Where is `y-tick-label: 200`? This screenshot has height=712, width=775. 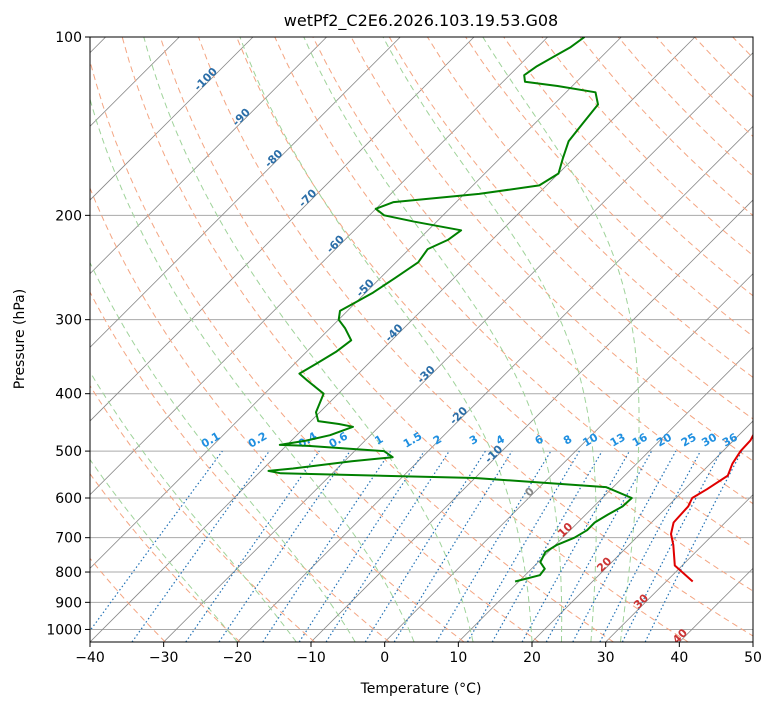
y-tick-label: 200 is located at coordinates (68, 216).